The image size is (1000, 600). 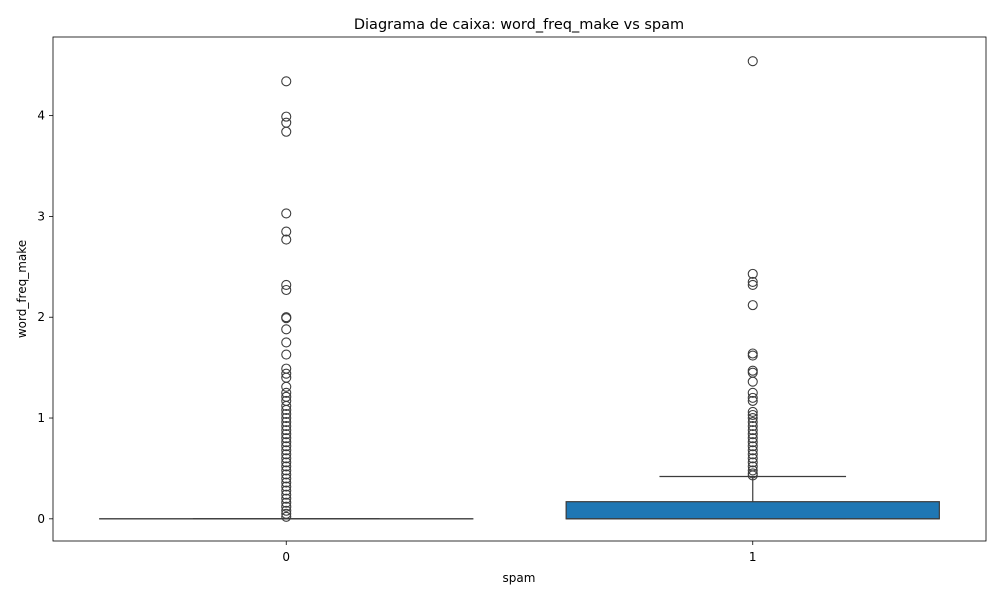 I want to click on y-tick-label: 4, so click(x=41, y=116).